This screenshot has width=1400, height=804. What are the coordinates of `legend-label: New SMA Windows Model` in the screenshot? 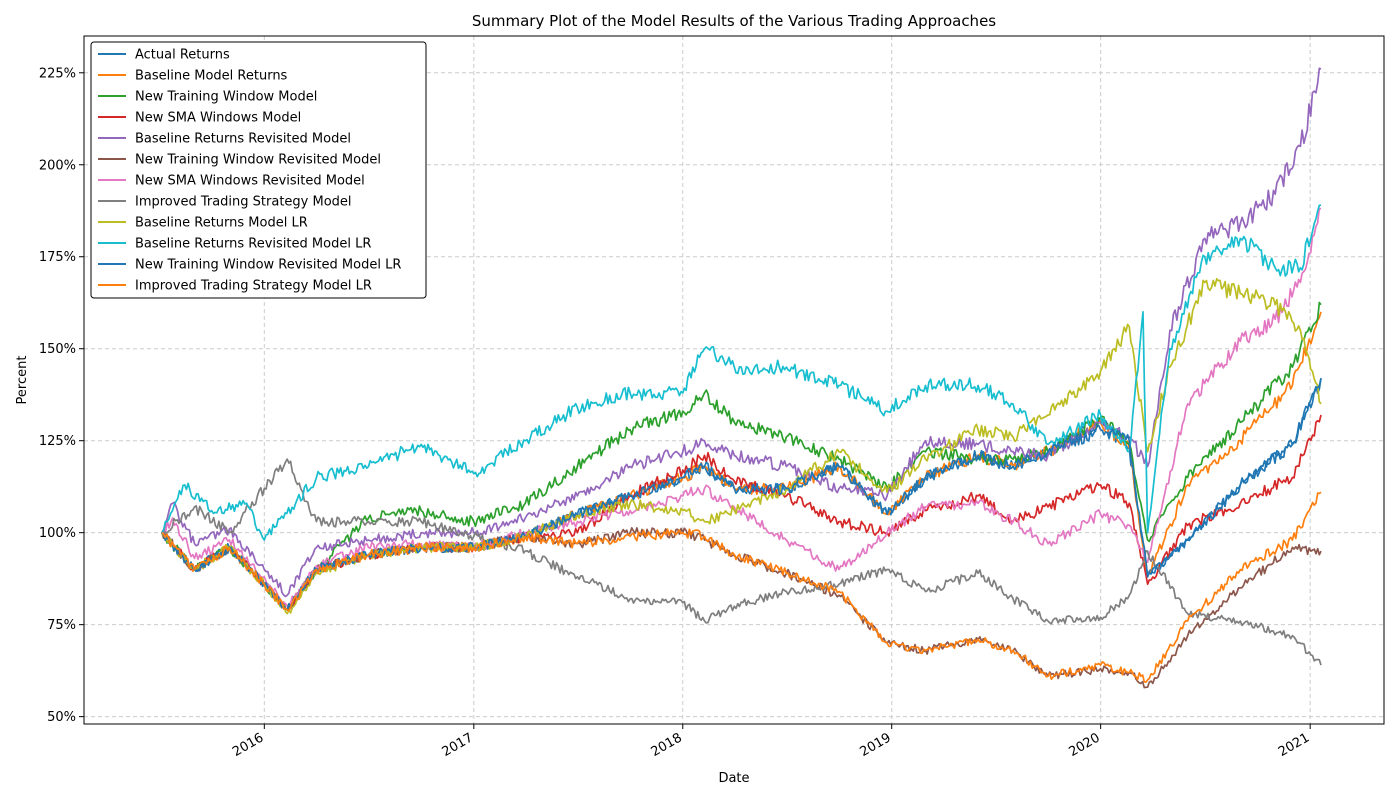 It's located at (218, 118).